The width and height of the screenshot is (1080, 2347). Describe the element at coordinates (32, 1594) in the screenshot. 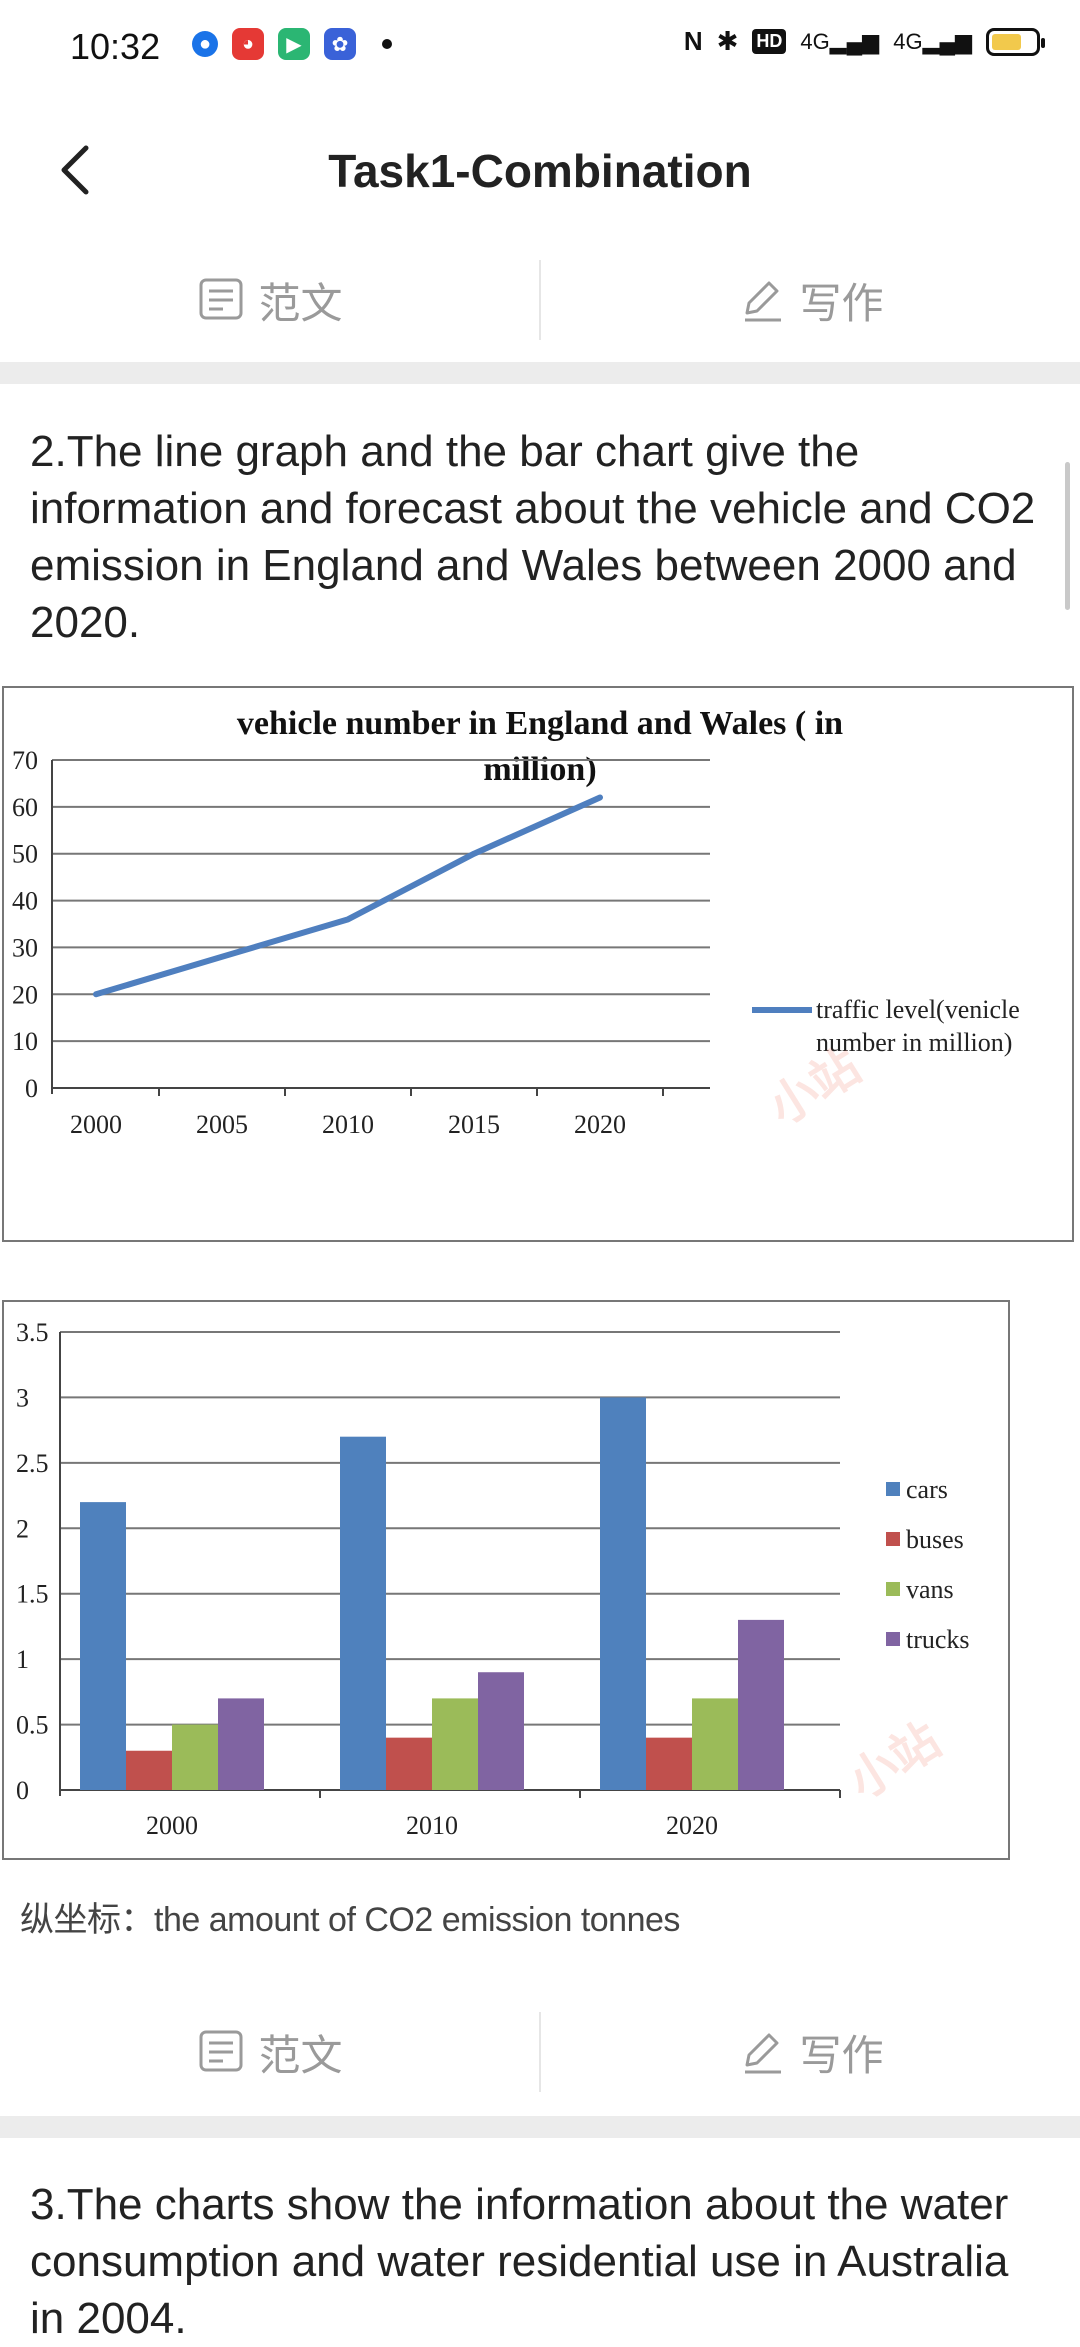

I see `y-tick-label: 1.5` at that location.